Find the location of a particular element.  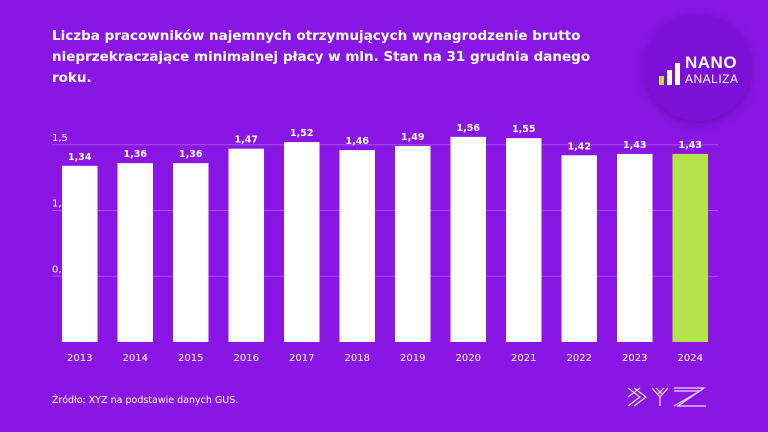

logo-nano-text: NANO is located at coordinates (711, 62).